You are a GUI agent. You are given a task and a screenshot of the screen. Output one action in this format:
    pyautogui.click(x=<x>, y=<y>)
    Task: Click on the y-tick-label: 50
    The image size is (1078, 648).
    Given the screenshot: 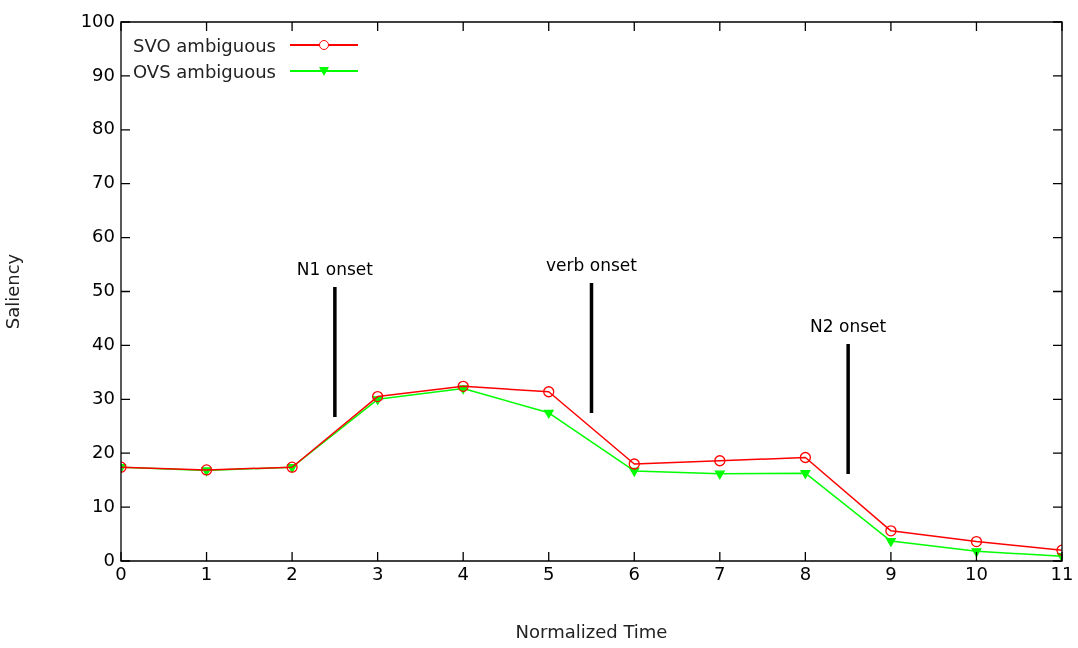 What is the action you would take?
    pyautogui.click(x=103, y=290)
    